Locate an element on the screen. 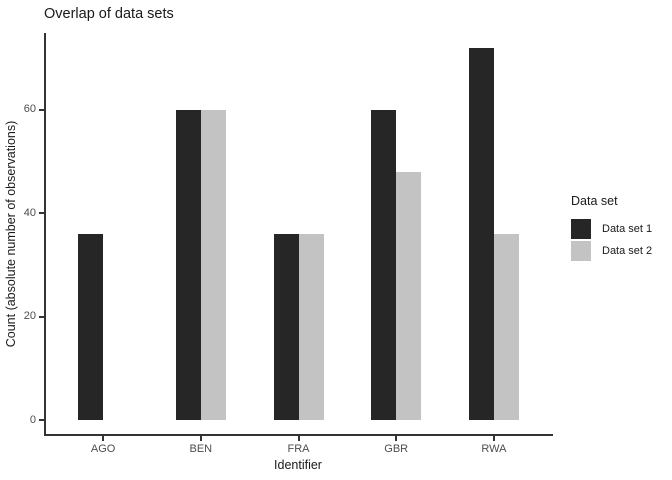 Image resolution: width=672 pixels, height=480 pixels. x-tick-label-ago: AGO is located at coordinates (103, 449).